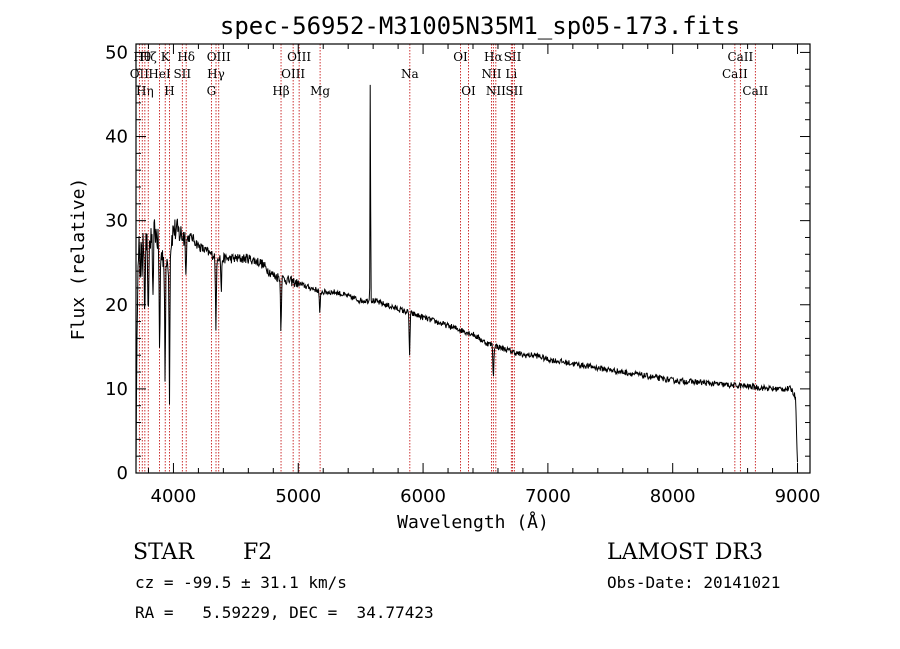 Image resolution: width=900 pixels, height=649 pixels. What do you see at coordinates (116, 305) in the screenshot?
I see `y-tick-label: 20` at bounding box center [116, 305].